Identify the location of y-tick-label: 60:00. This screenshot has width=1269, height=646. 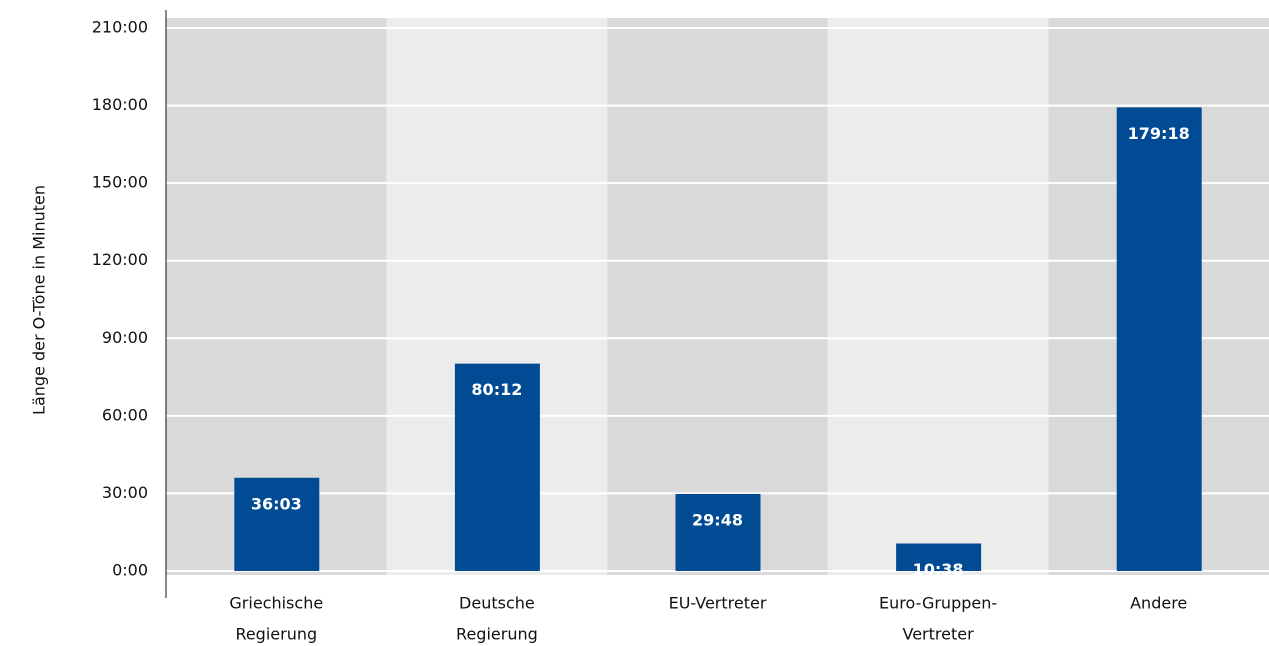
(125, 414).